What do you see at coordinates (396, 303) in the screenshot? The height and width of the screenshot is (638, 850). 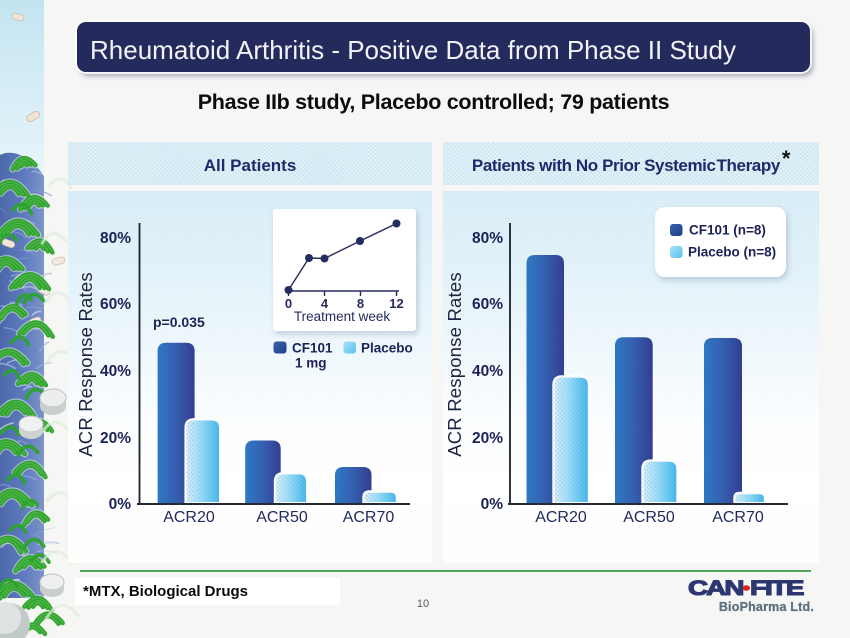 I see `svg-text: 12` at bounding box center [396, 303].